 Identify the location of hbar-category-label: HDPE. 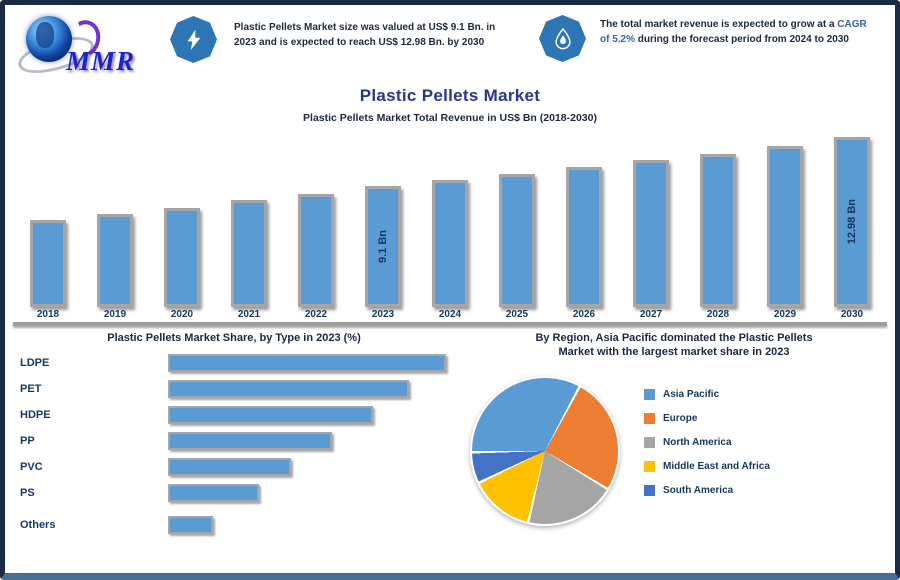
(35, 415).